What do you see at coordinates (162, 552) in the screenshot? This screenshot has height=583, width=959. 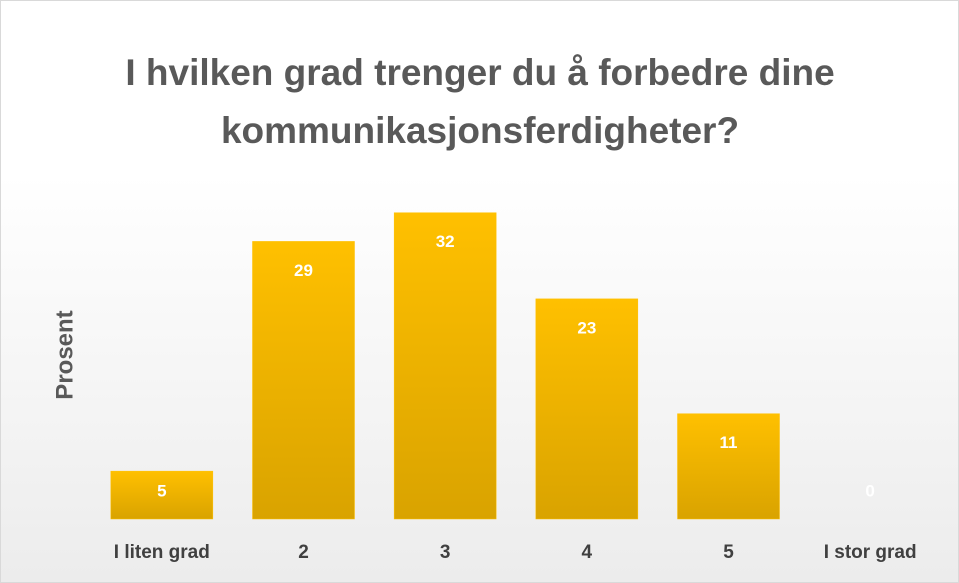 I see `x-tick-label: I liten grad` at bounding box center [162, 552].